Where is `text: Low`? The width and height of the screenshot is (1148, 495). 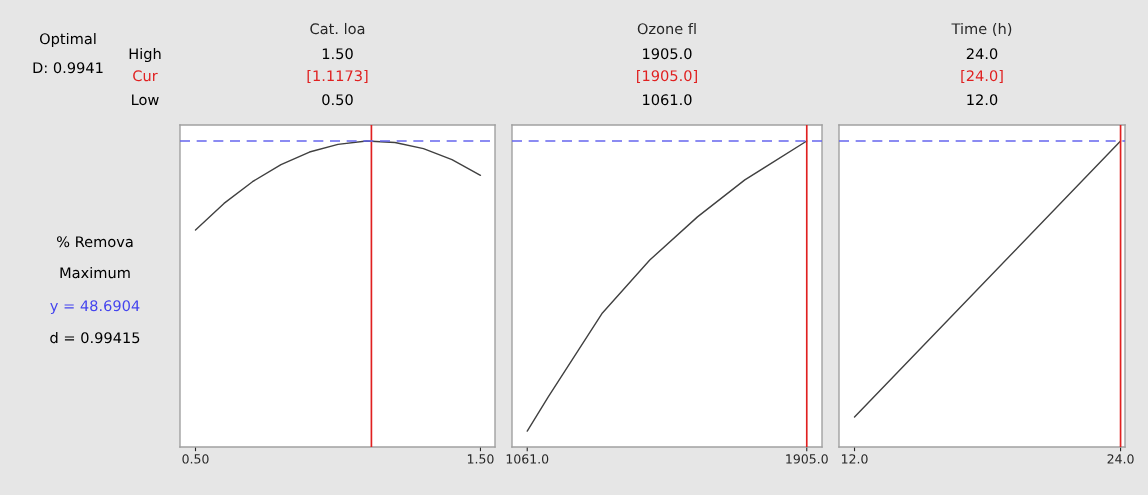 text: Low is located at coordinates (145, 100).